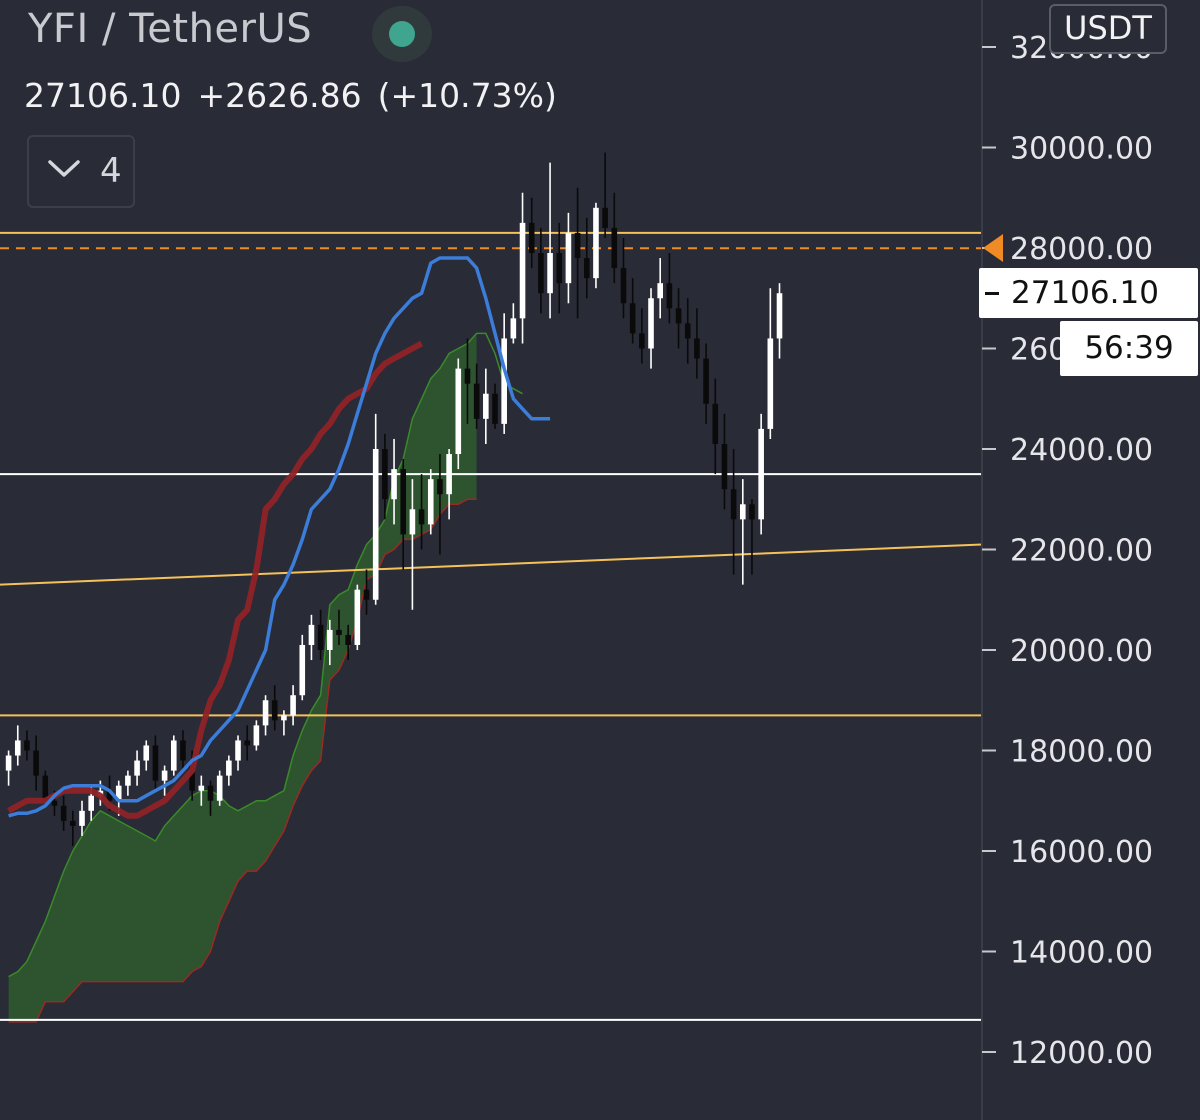  Describe the element at coordinates (491, 564) in the screenshot. I see `trendline` at that location.